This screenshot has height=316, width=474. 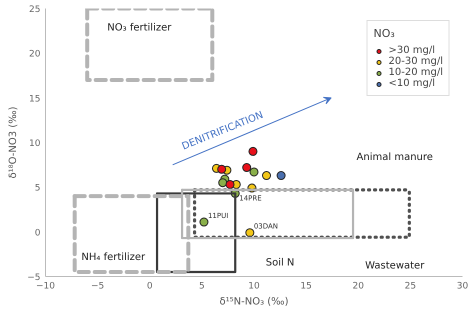 What do you see at coordinates (280, 263) in the screenshot?
I see `annotation: Soil N` at bounding box center [280, 263].